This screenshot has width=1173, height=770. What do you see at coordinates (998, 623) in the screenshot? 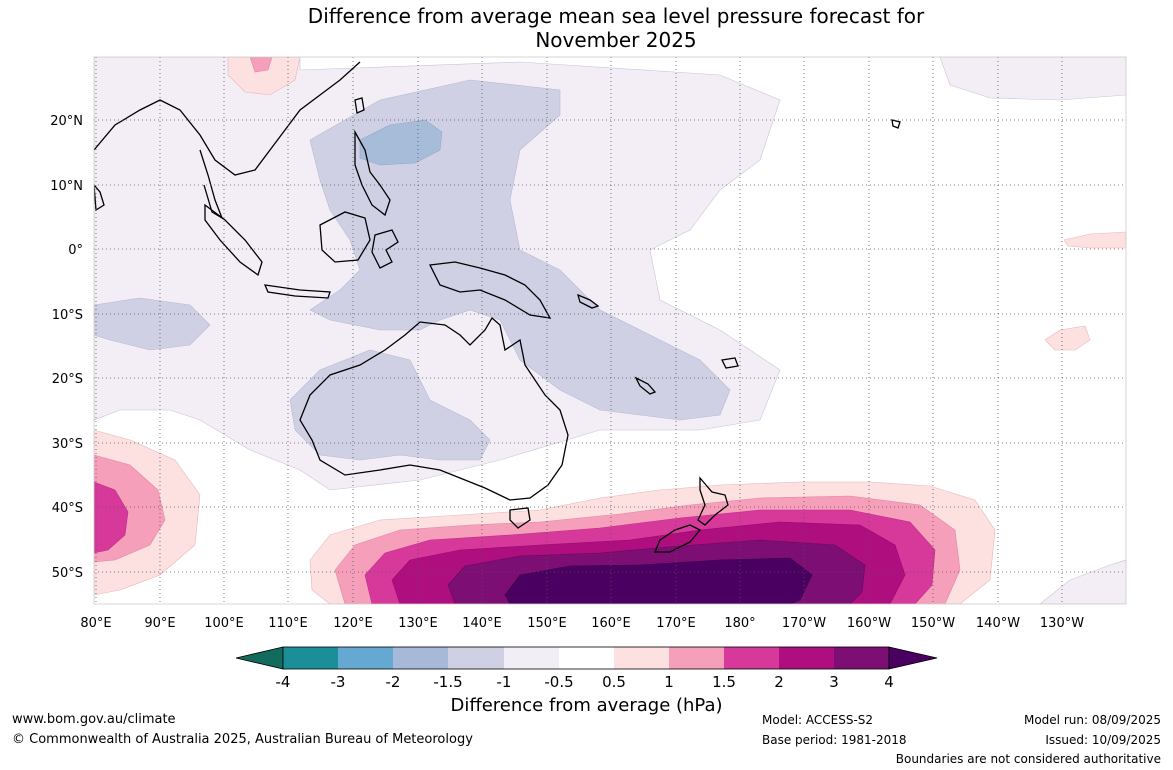
I see `lon-label: 140°W` at bounding box center [998, 623].